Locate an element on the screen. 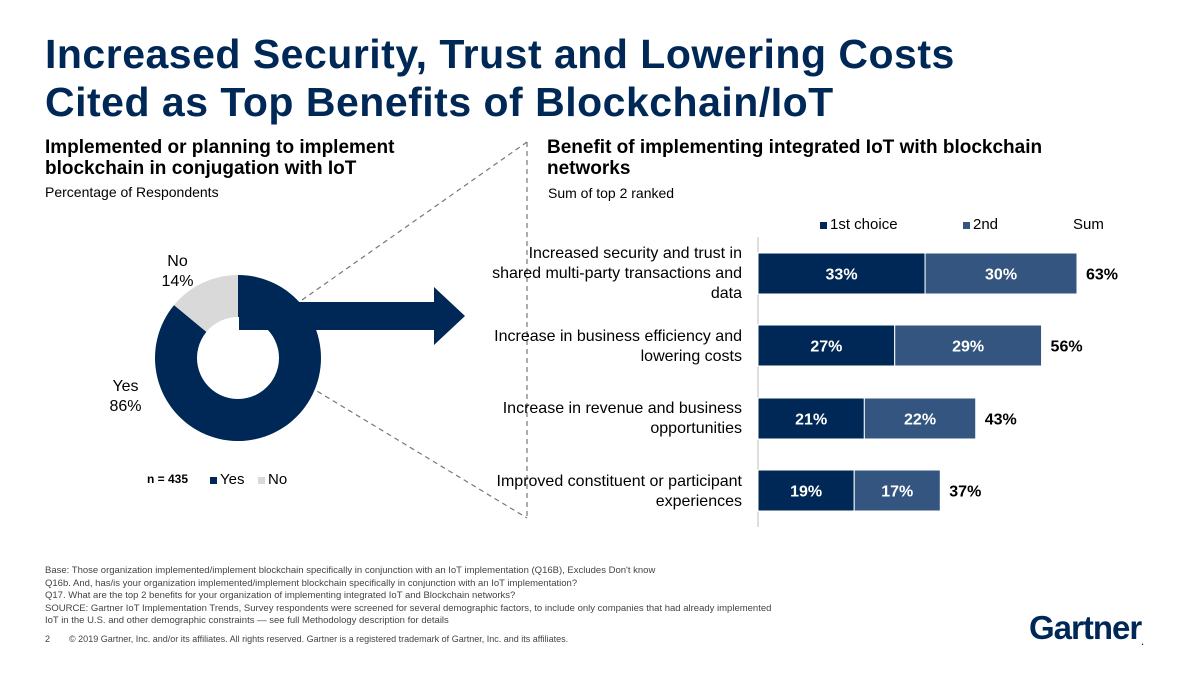 The width and height of the screenshot is (1200, 675). donut-label-no-name: No is located at coordinates (177, 261).